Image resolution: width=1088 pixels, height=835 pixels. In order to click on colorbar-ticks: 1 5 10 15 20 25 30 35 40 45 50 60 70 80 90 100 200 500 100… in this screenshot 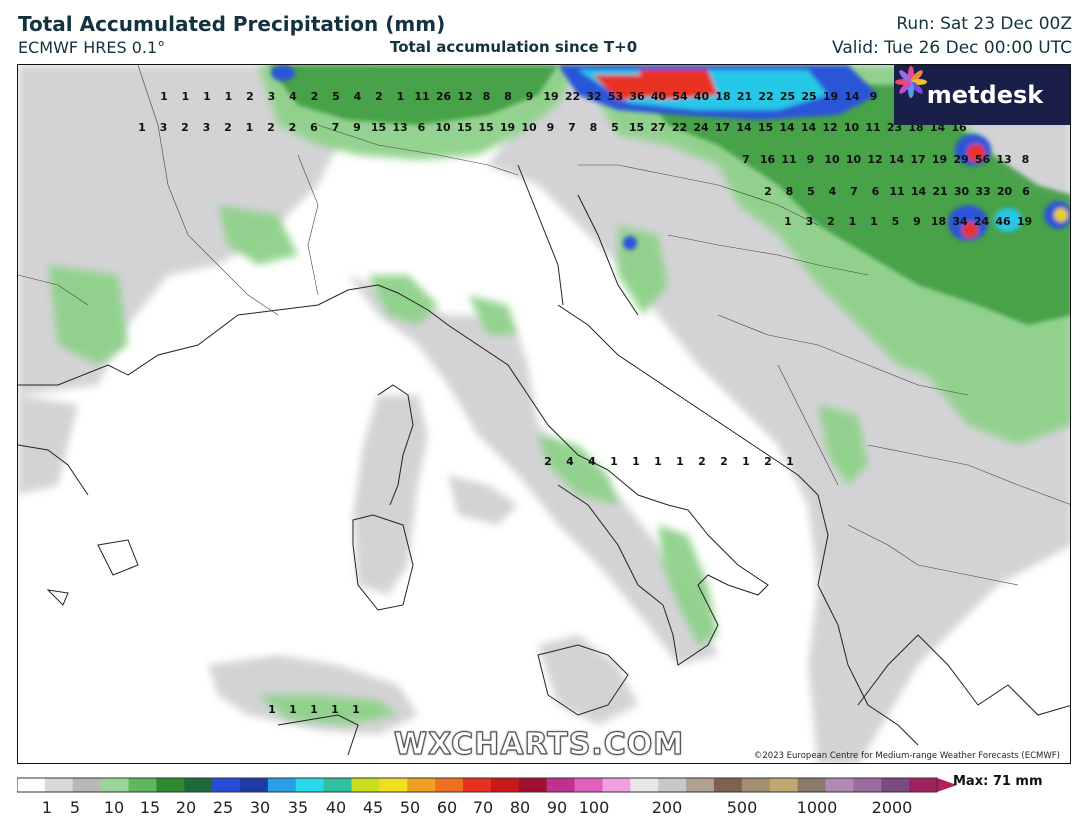, I will do `click(487, 809)`.